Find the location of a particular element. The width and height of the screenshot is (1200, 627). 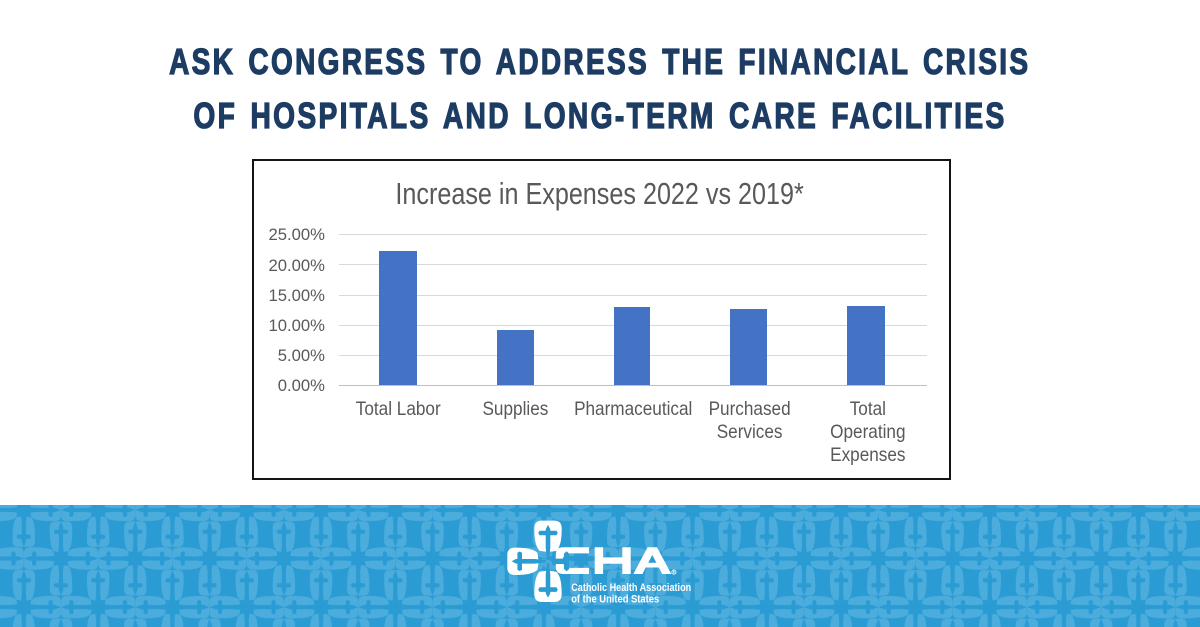

svg-text: Catholic Health Association is located at coordinates (631, 588).